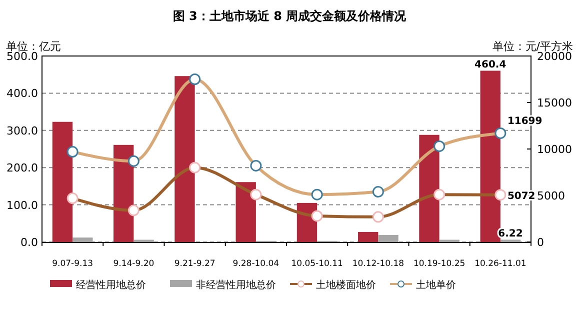 The width and height of the screenshot is (579, 332). I want to click on x-tick-label: 9.07-9.13, so click(73, 264).